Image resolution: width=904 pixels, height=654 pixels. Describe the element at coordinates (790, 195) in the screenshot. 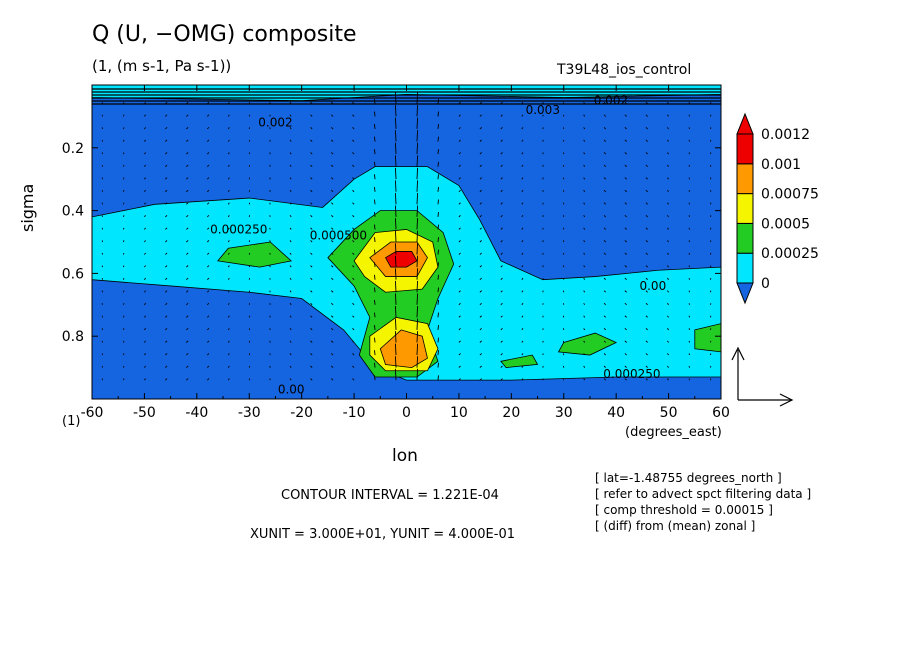

I see `colorbar-label: 0.00075` at that location.